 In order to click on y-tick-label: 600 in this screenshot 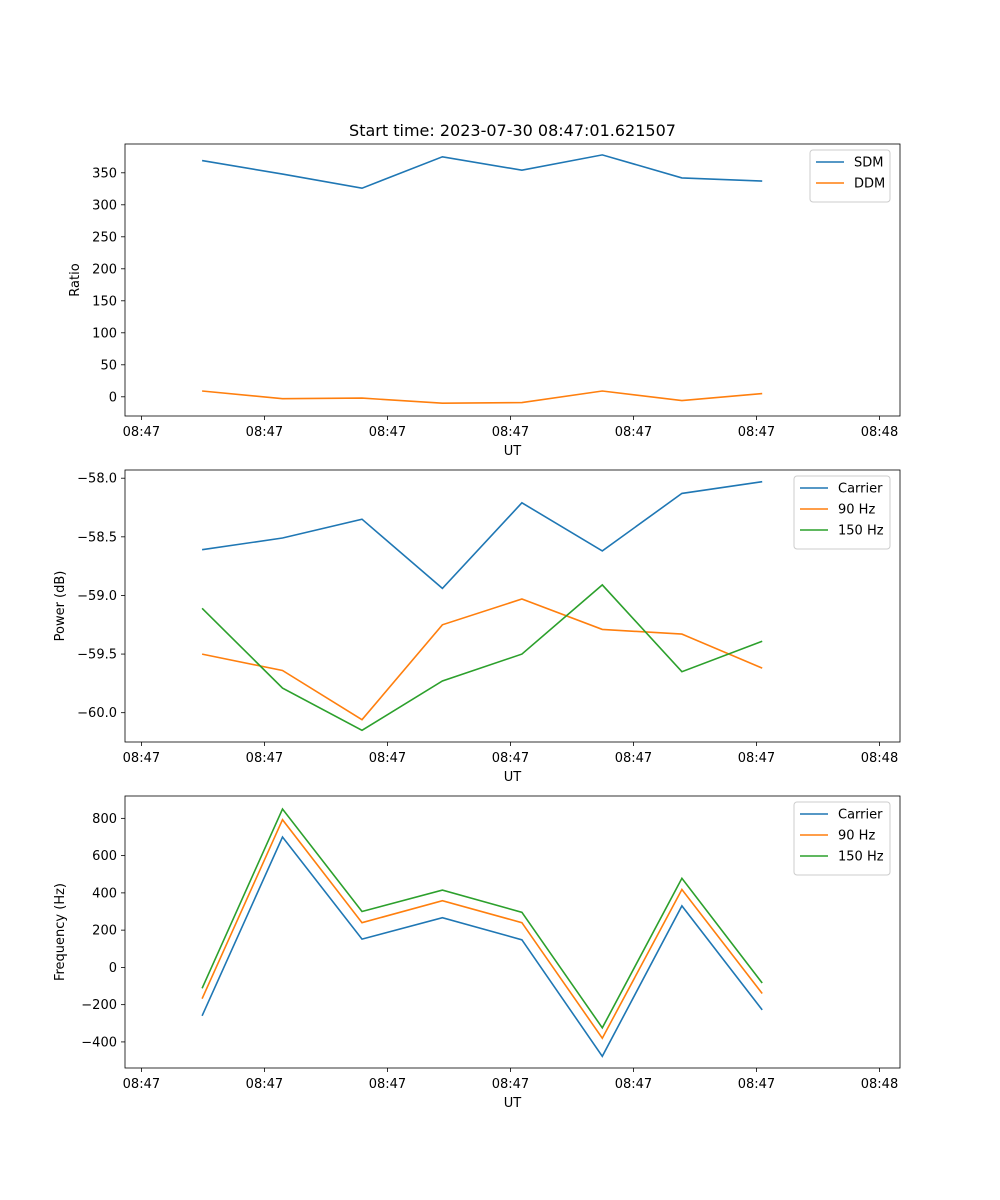, I will do `click(104, 856)`.